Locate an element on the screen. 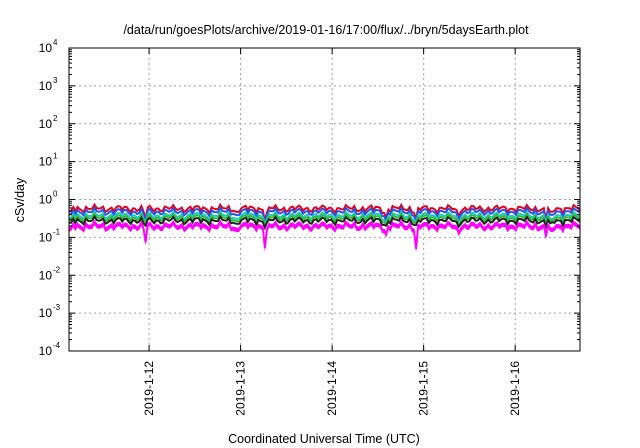 The height and width of the screenshot is (448, 640). y-tick-exponent: 3 is located at coordinates (55, 80).